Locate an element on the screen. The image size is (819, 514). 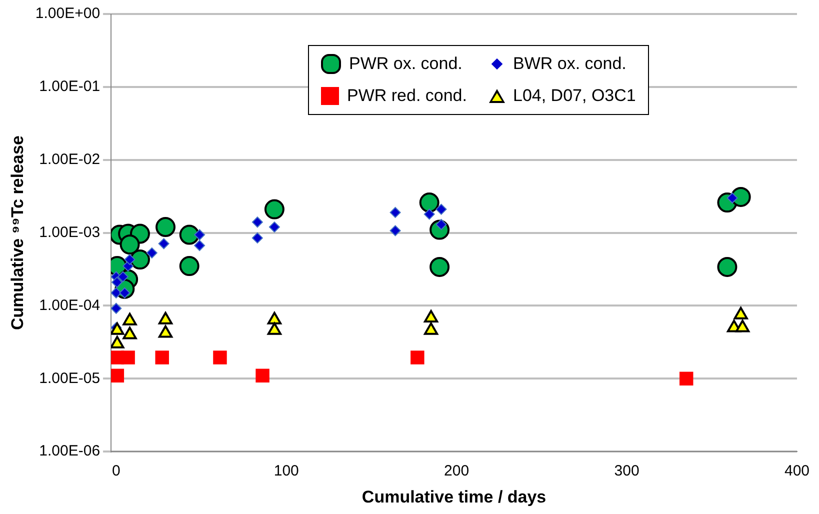
y-tick-label: 1.00E-01 is located at coordinates (69, 87).